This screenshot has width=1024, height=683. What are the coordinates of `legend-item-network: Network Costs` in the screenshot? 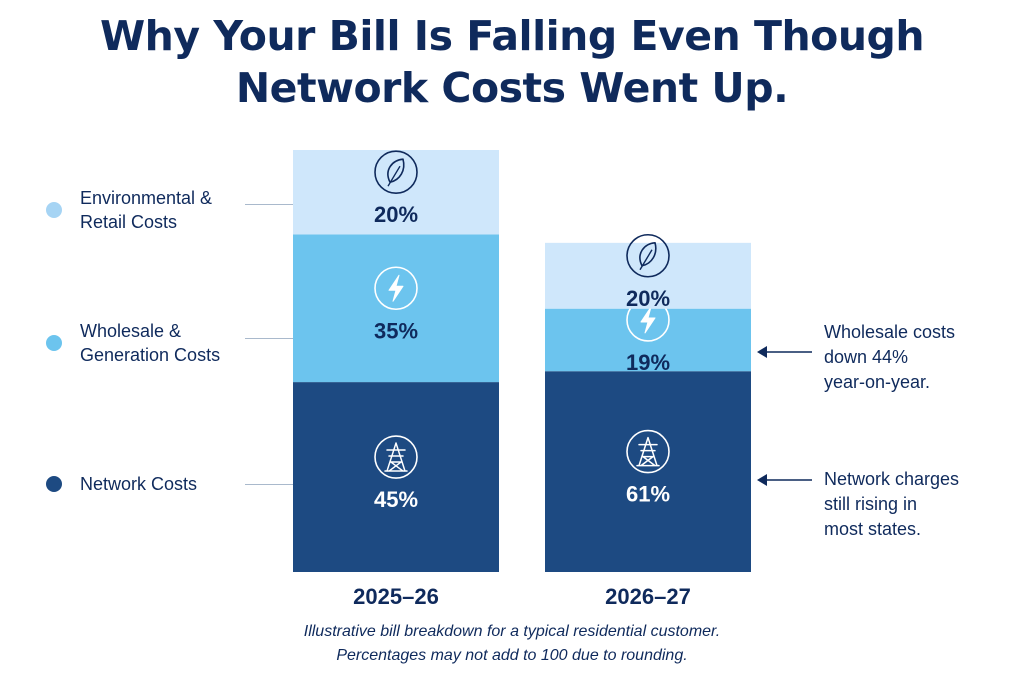 It's located at (121, 484).